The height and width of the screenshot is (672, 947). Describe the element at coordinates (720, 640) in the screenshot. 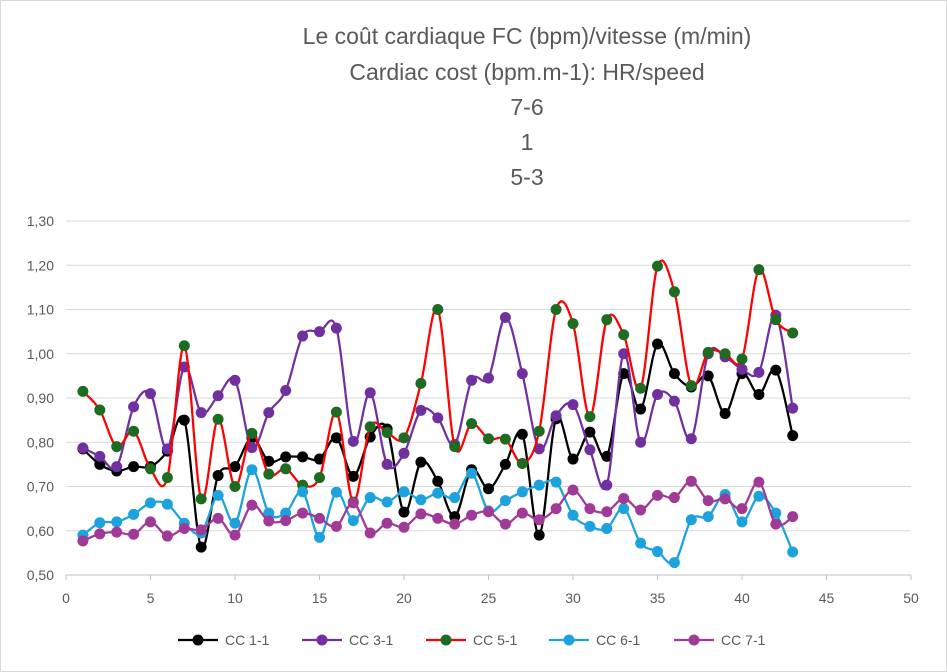

I see `legend-item: CC 7-1` at that location.